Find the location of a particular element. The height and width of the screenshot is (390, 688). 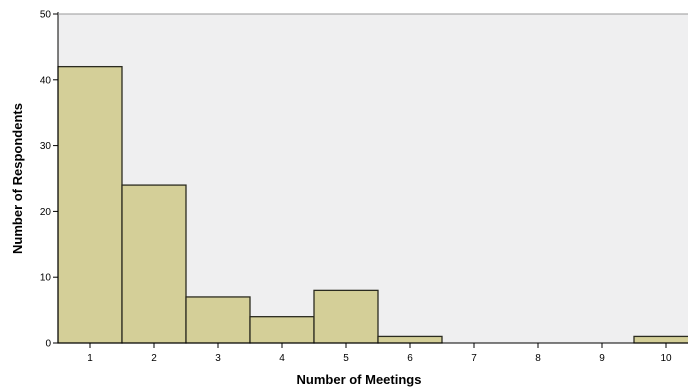

y-tick-label: 30 is located at coordinates (46, 146).